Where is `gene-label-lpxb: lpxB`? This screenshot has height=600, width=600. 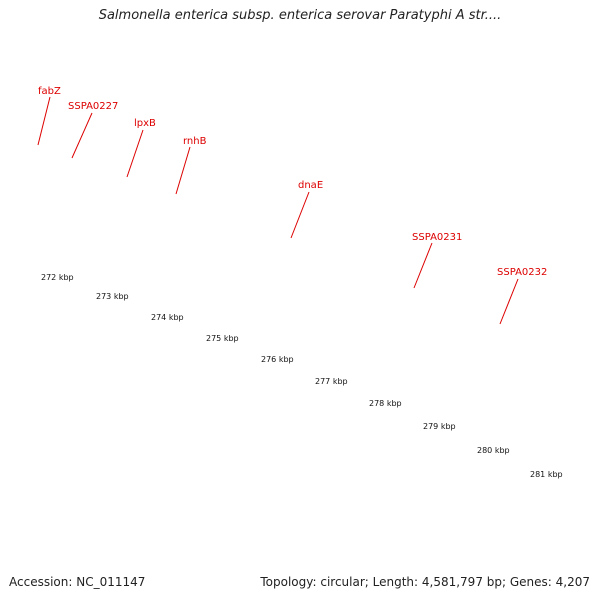
gene-label-lpxb: lpxB is located at coordinates (145, 123).